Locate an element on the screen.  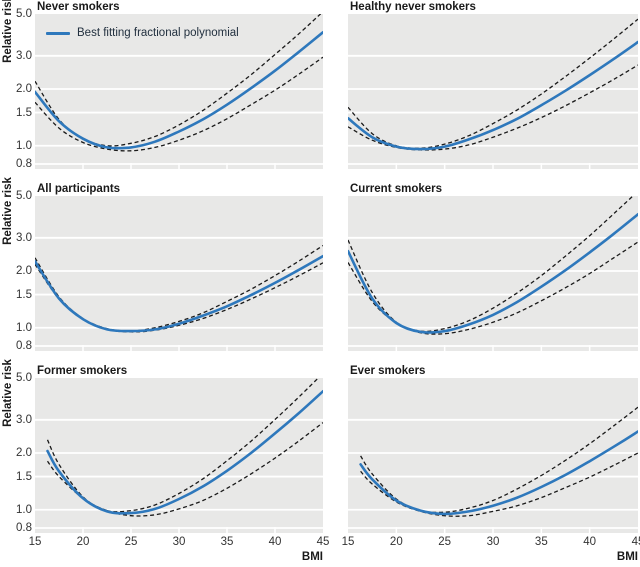
legend: Best fitting fractional polynomial is located at coordinates (142, 33).